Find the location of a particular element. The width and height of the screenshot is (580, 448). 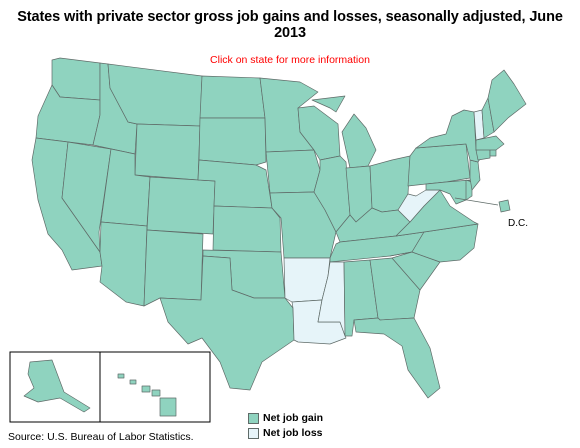

state-alaska is located at coordinates (57, 386).